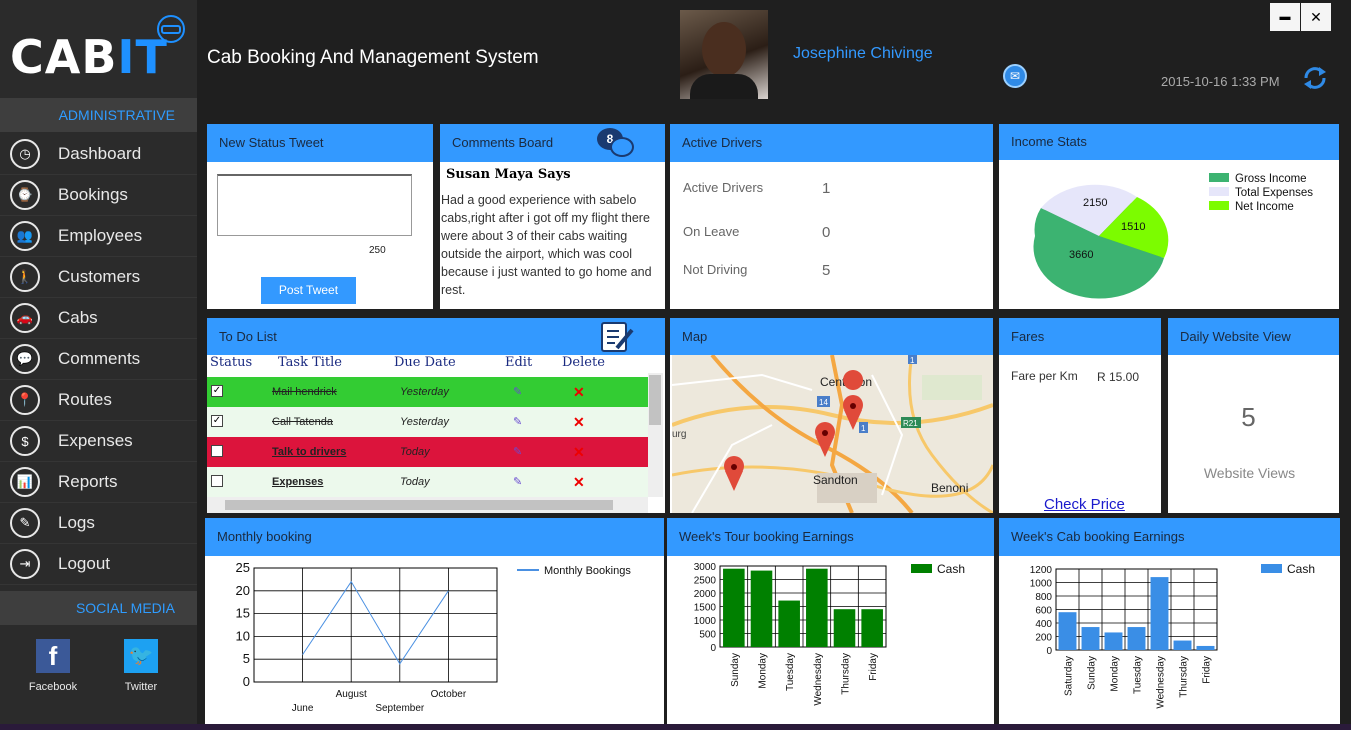 The height and width of the screenshot is (730, 1351). What do you see at coordinates (872, 628) in the screenshot?
I see `bar-friday` at bounding box center [872, 628].